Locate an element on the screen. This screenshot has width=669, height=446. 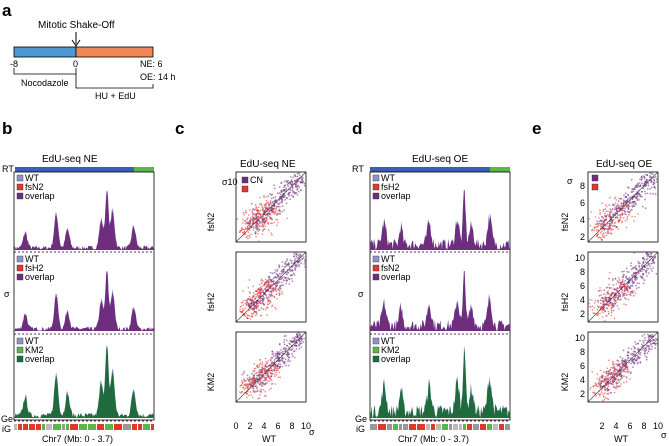
diagonal-line is located at coordinates (271, 287).